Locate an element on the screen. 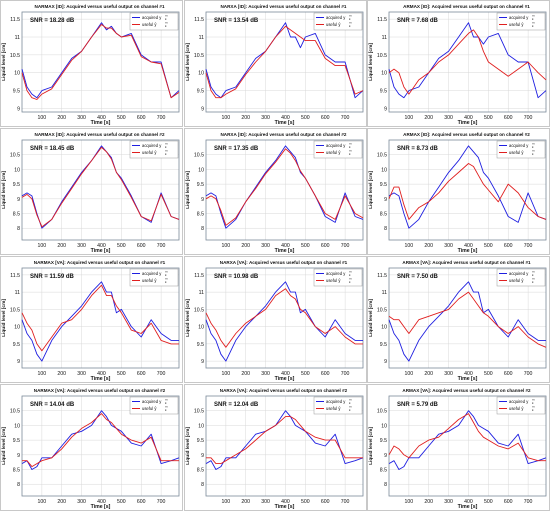 The width and height of the screenshot is (550, 511). y-tick-label: 11 is located at coordinates (17, 293).